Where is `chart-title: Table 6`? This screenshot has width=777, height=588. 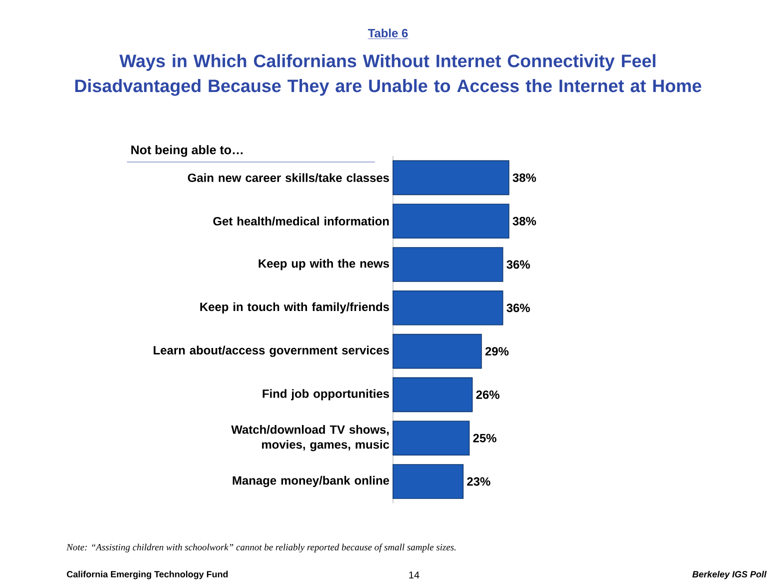
chart-title: Table 6 is located at coordinates (388, 33).